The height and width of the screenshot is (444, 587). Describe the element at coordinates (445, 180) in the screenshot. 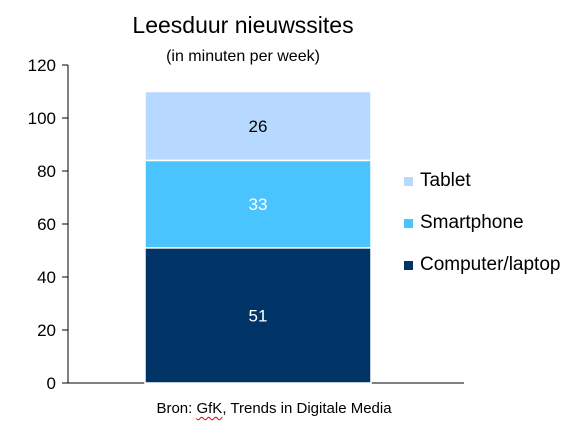

I see `legend-label: Tablet` at that location.